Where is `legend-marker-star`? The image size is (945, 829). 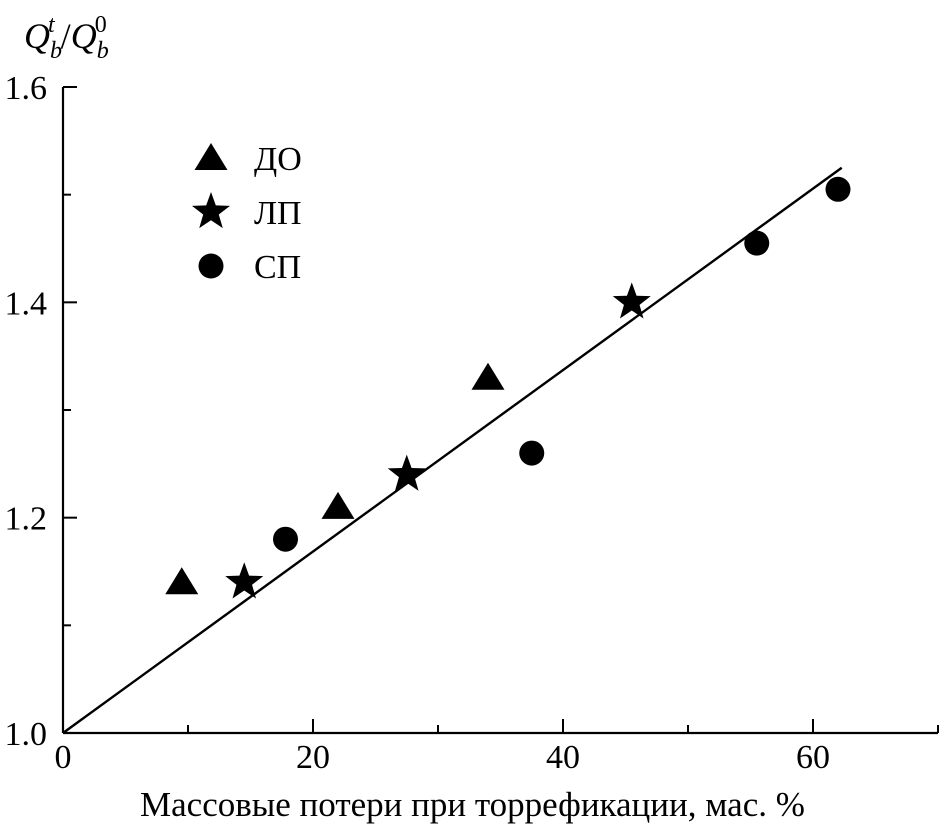 legend-marker-star is located at coordinates (211, 210).